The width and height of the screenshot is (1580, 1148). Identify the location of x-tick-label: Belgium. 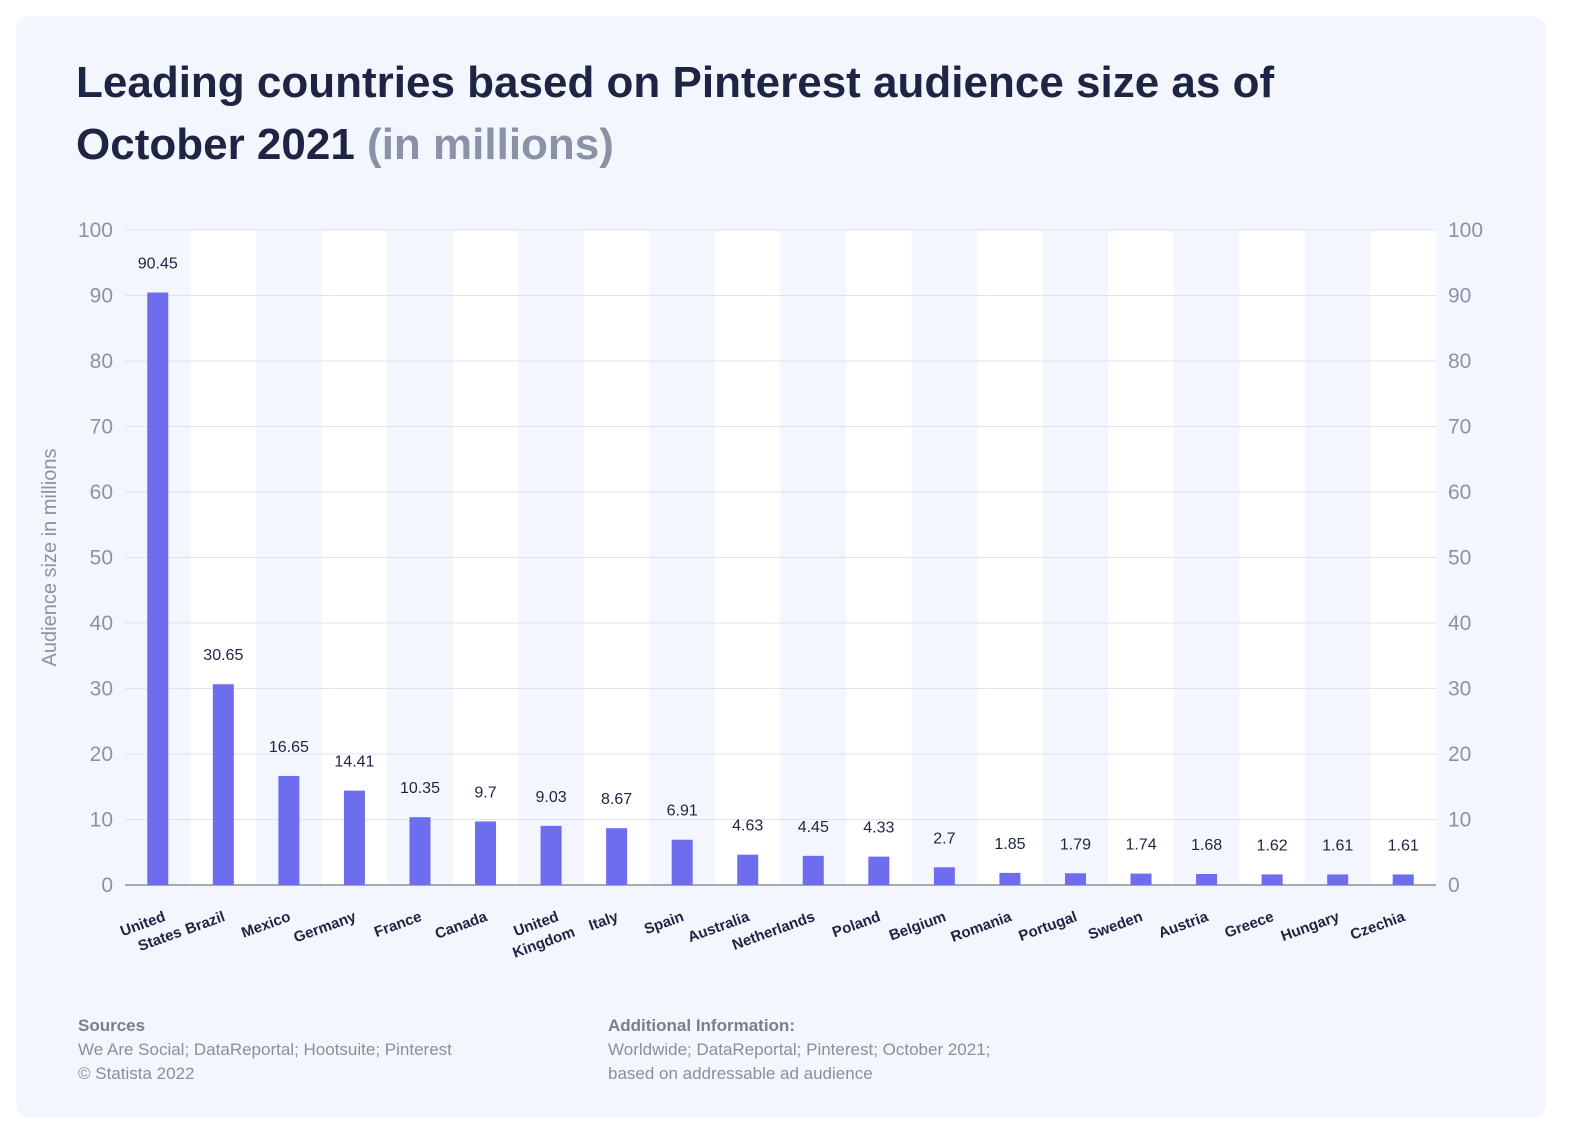
(917, 926).